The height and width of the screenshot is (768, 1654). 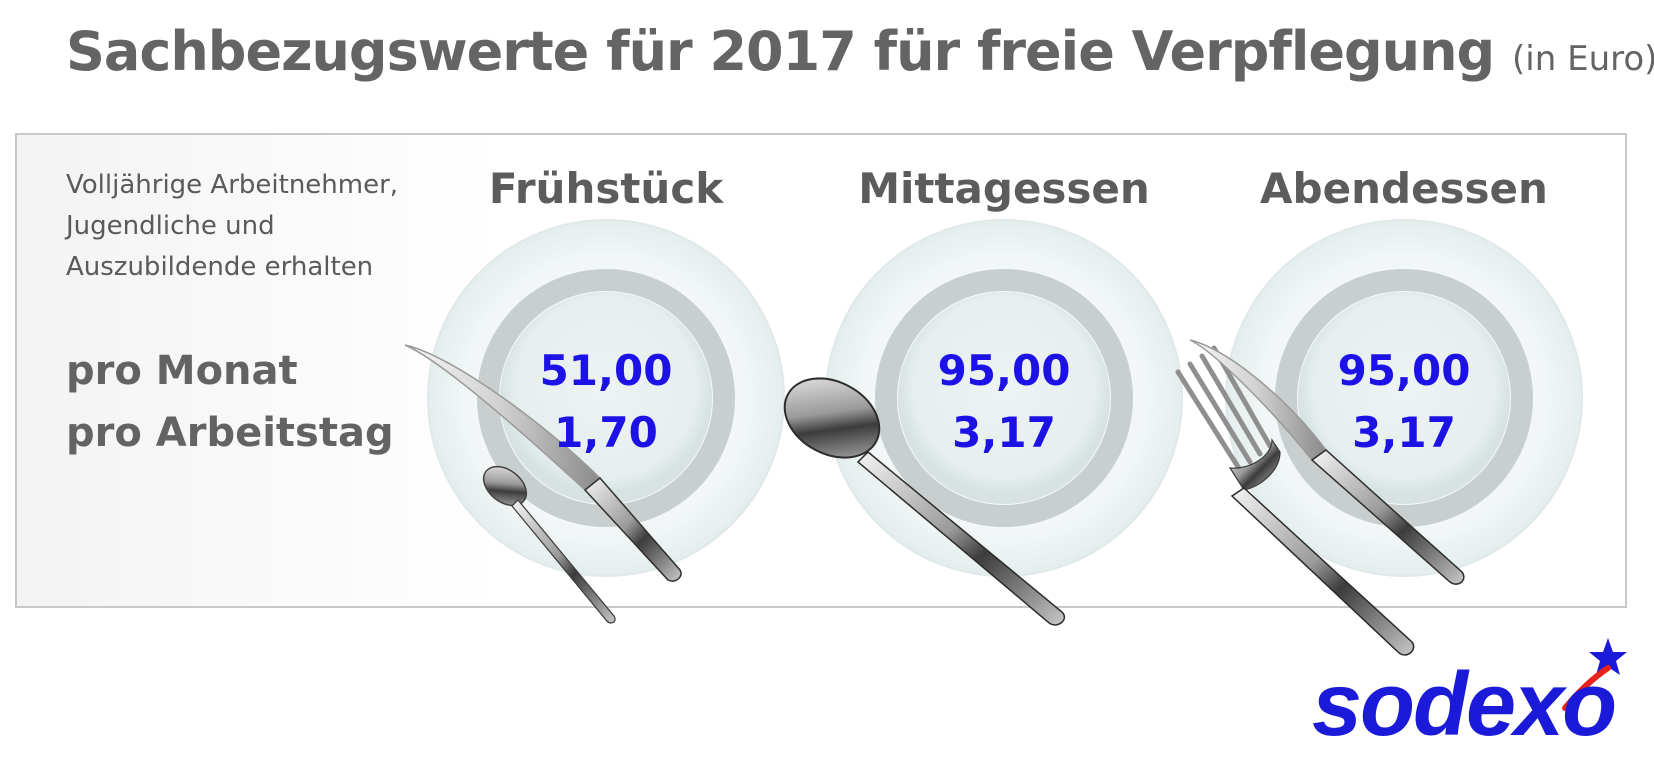 I want to click on plate-lunch, so click(x=1004, y=398).